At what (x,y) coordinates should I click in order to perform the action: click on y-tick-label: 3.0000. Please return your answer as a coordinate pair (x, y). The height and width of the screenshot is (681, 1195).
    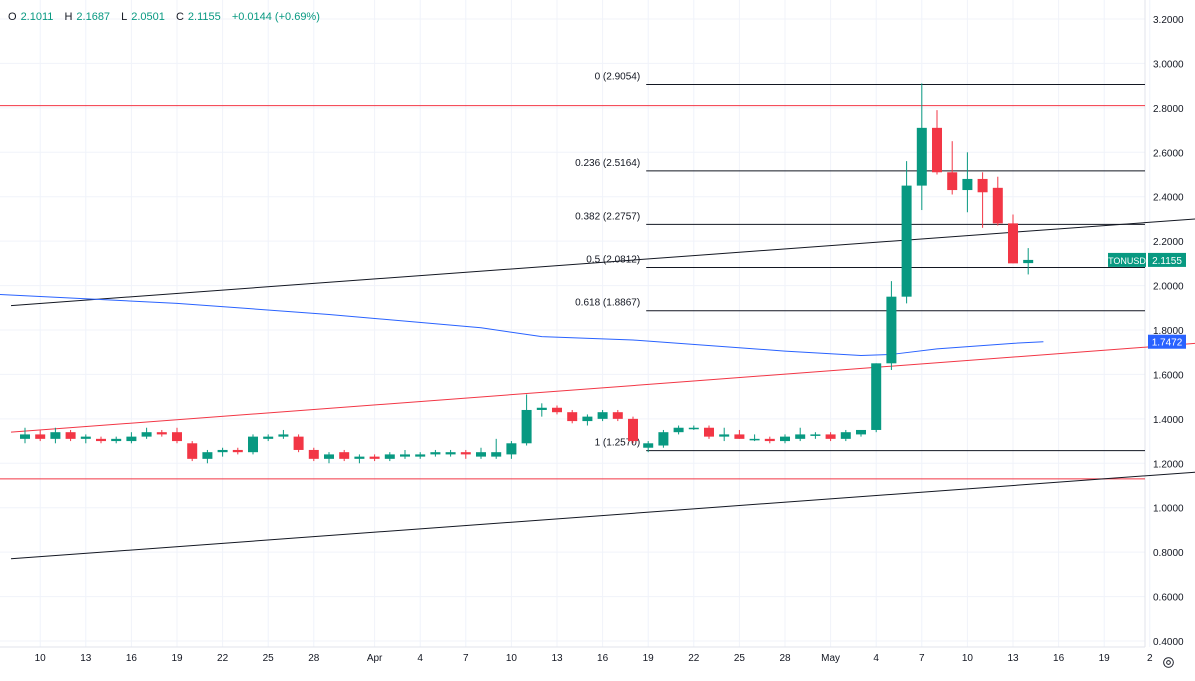
    Looking at the image, I should click on (1168, 64).